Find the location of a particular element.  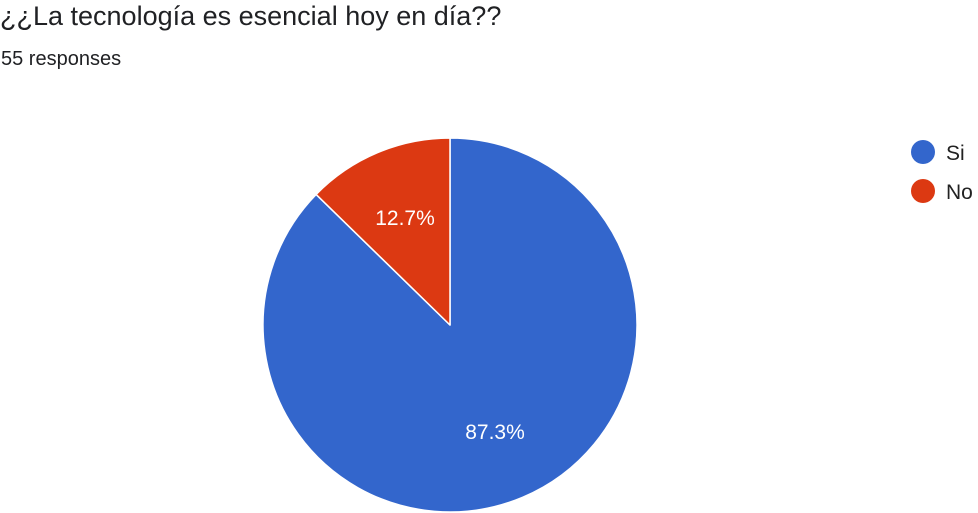

pie-slice-labels: 87.3% 12.7% is located at coordinates (450, 325).